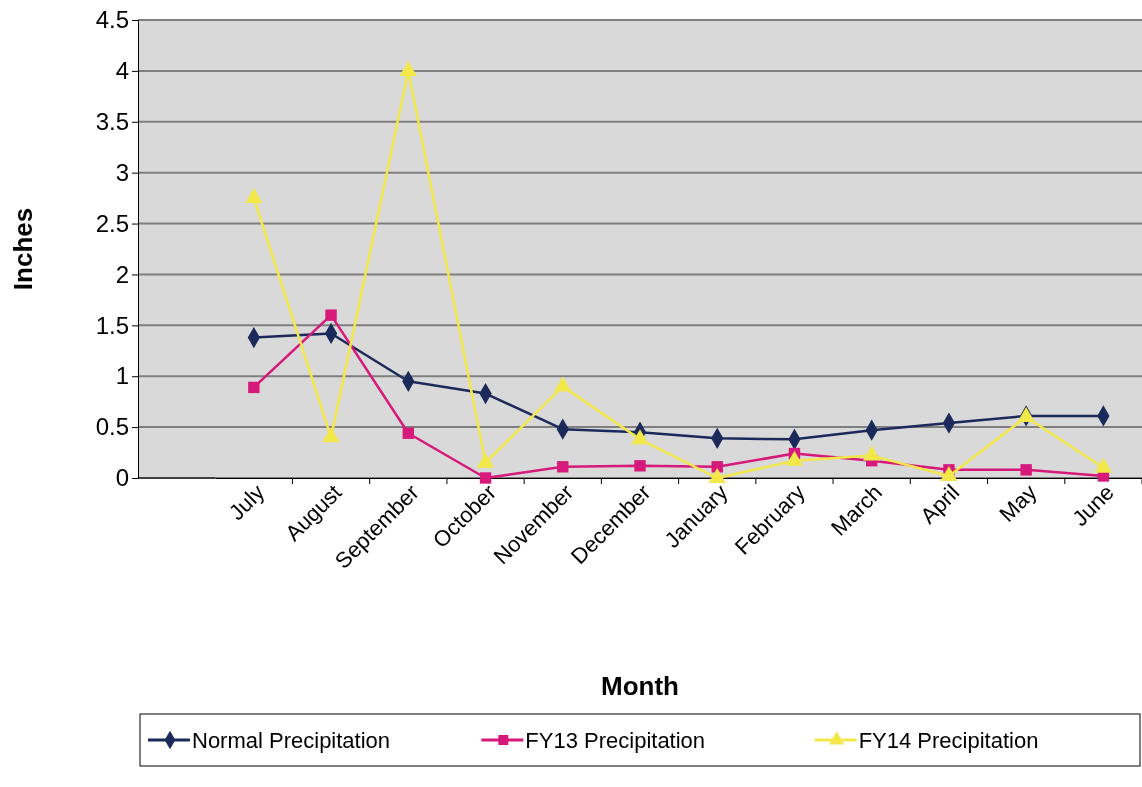 The image size is (1142, 787). Describe the element at coordinates (291, 740) in the screenshot. I see `legend-label: Normal Precipitation` at that location.